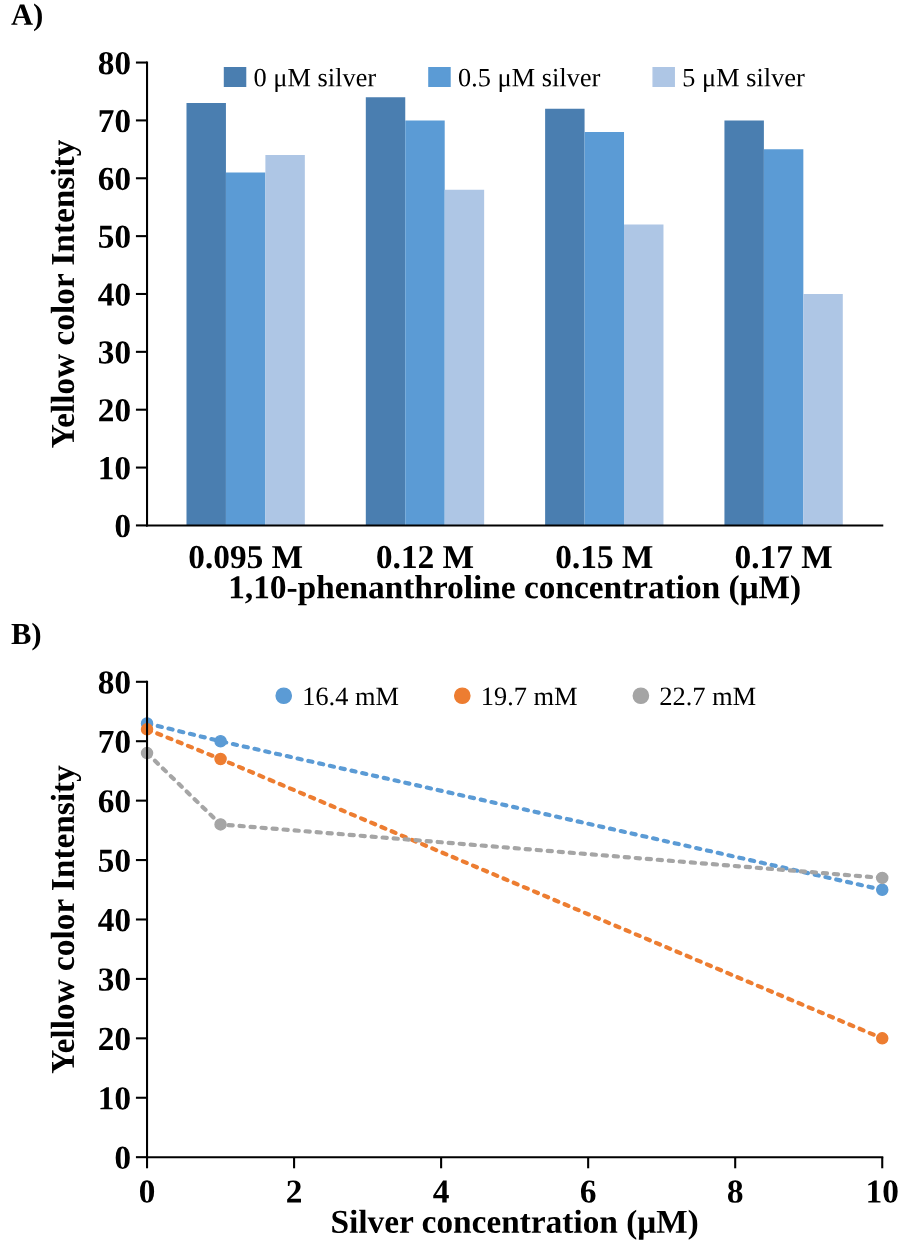  I want to click on x-tick-label: 6, so click(588, 1191).